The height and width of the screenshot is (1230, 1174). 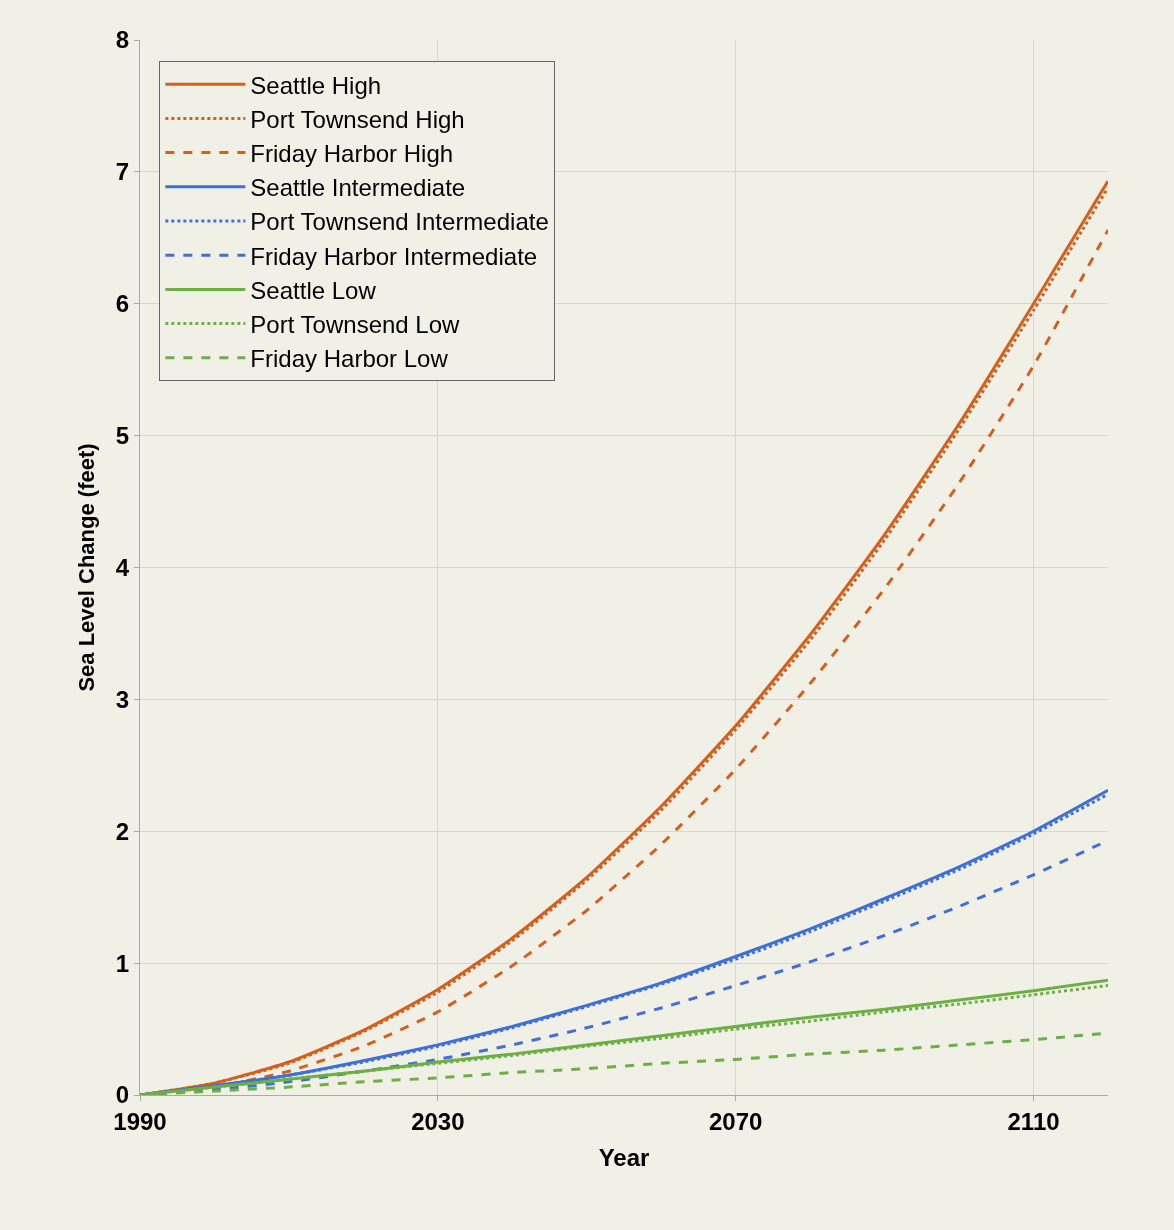 What do you see at coordinates (86, 567) in the screenshot?
I see `y-axis-title: Sea Level Change (feet)` at bounding box center [86, 567].